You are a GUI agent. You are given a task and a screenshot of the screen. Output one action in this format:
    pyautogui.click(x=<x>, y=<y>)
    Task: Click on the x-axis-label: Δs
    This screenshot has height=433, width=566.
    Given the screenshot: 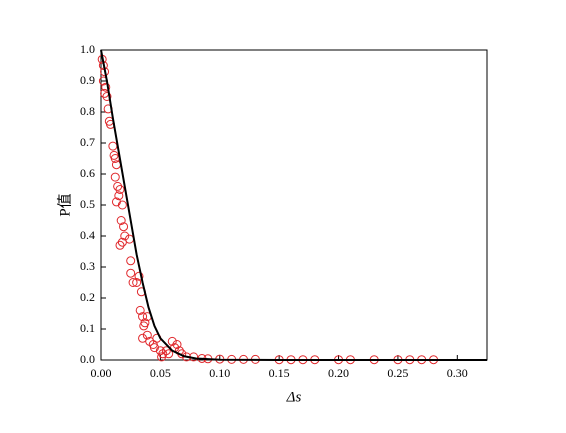 What is the action you would take?
    pyautogui.click(x=294, y=397)
    